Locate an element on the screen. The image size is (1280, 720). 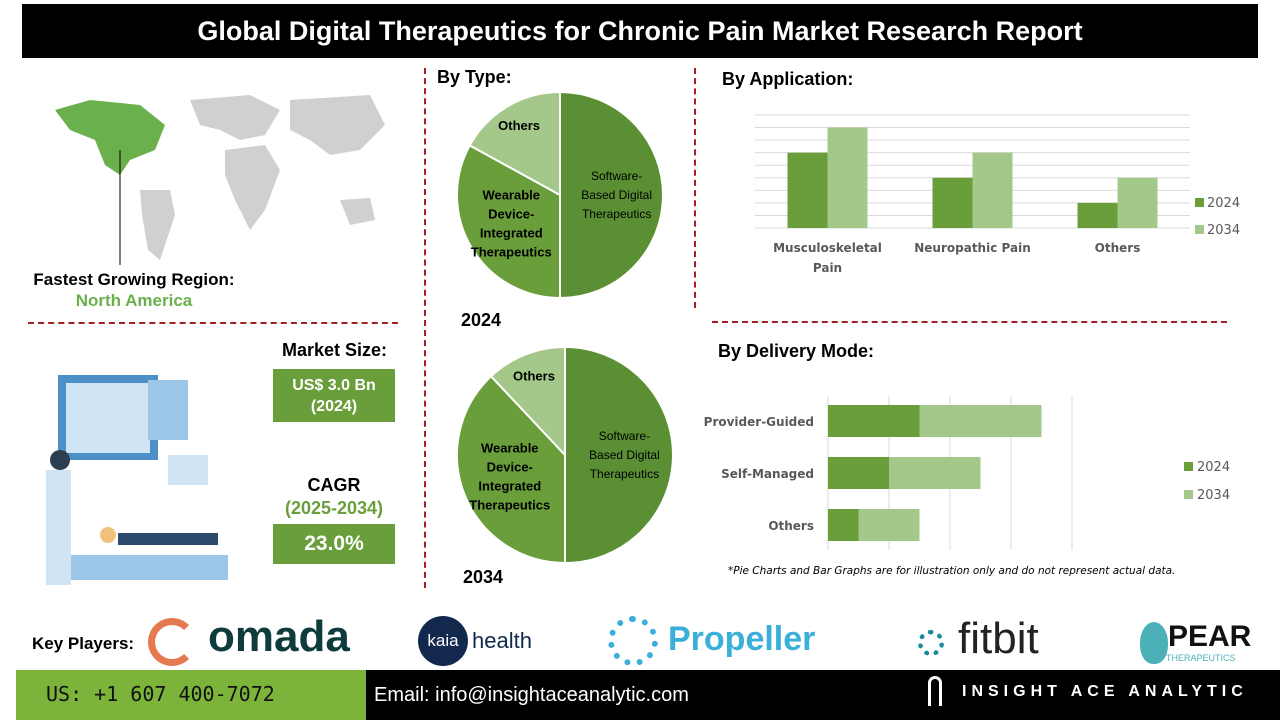
pie-2034-year: 2034 is located at coordinates (483, 577).